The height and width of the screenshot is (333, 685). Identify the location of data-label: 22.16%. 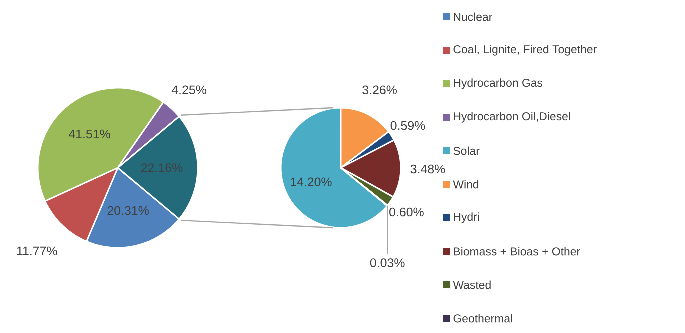
(162, 168).